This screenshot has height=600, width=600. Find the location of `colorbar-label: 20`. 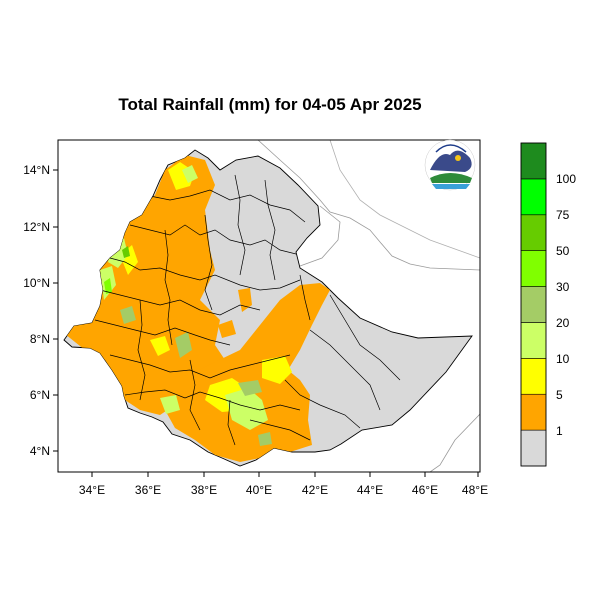

colorbar-label: 20 is located at coordinates (563, 323).